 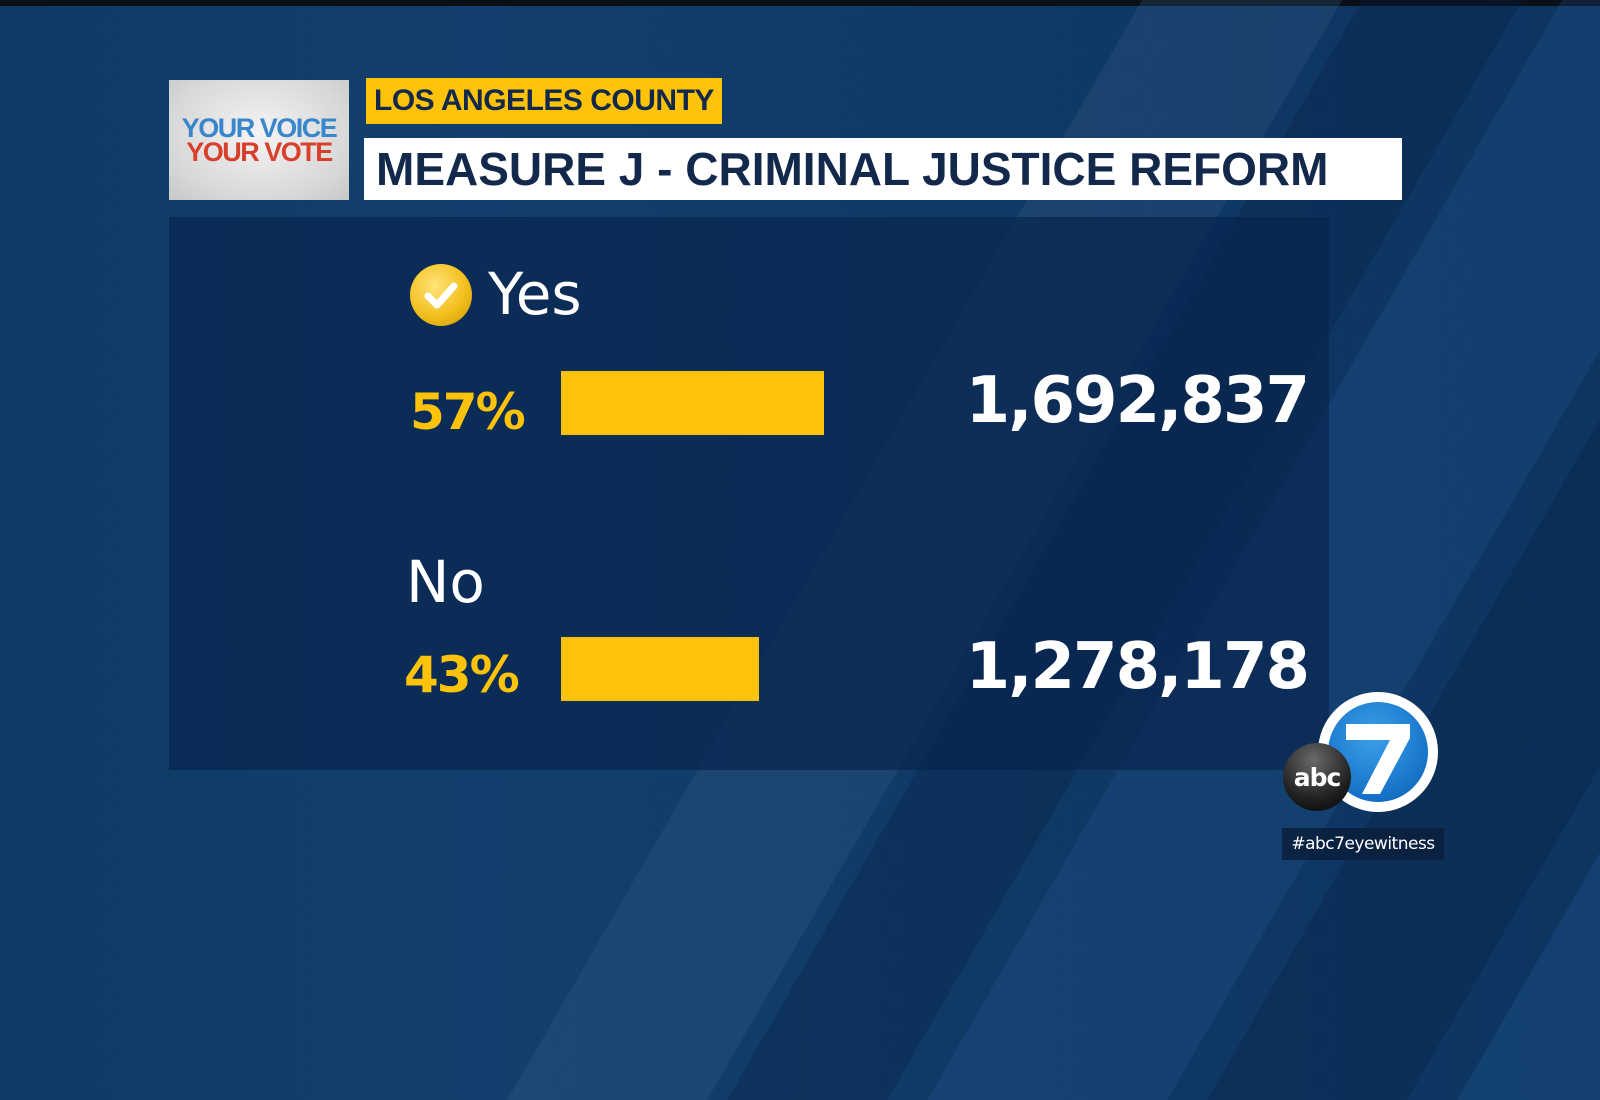 I want to click on region-tag: LOS ANGELES COUNTY, so click(x=544, y=101).